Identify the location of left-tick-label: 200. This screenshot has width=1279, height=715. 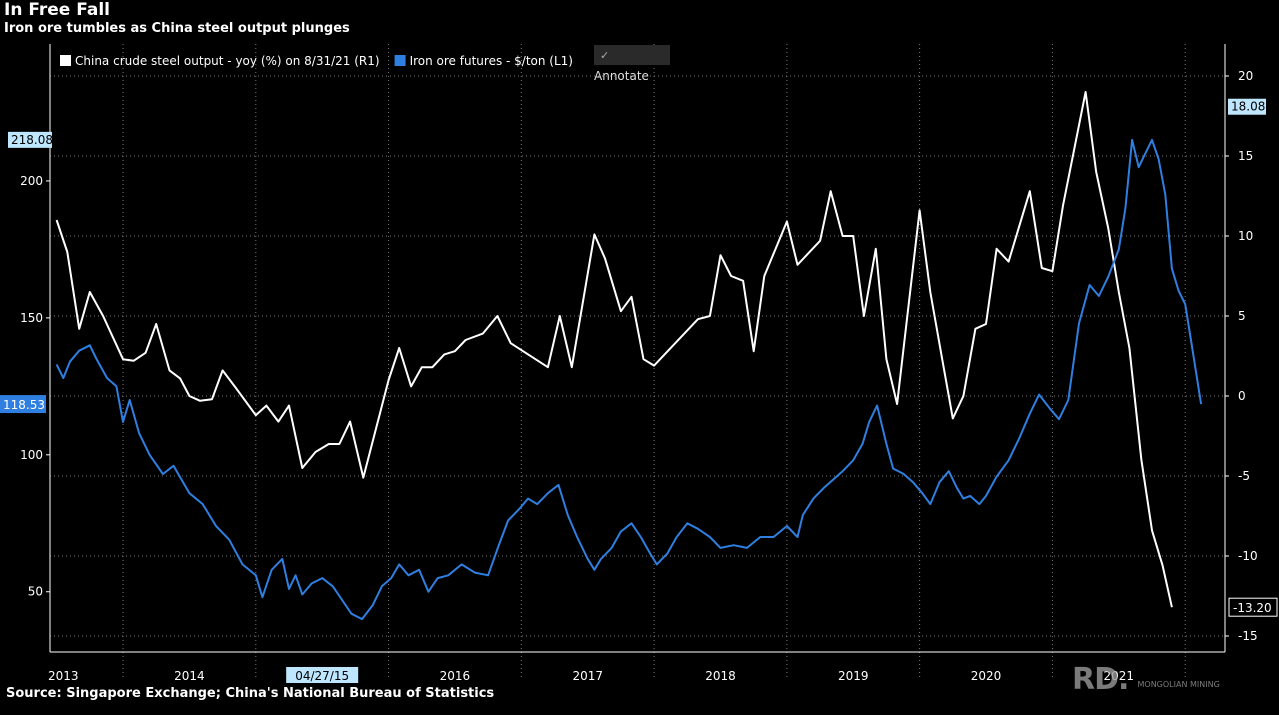
(31, 181).